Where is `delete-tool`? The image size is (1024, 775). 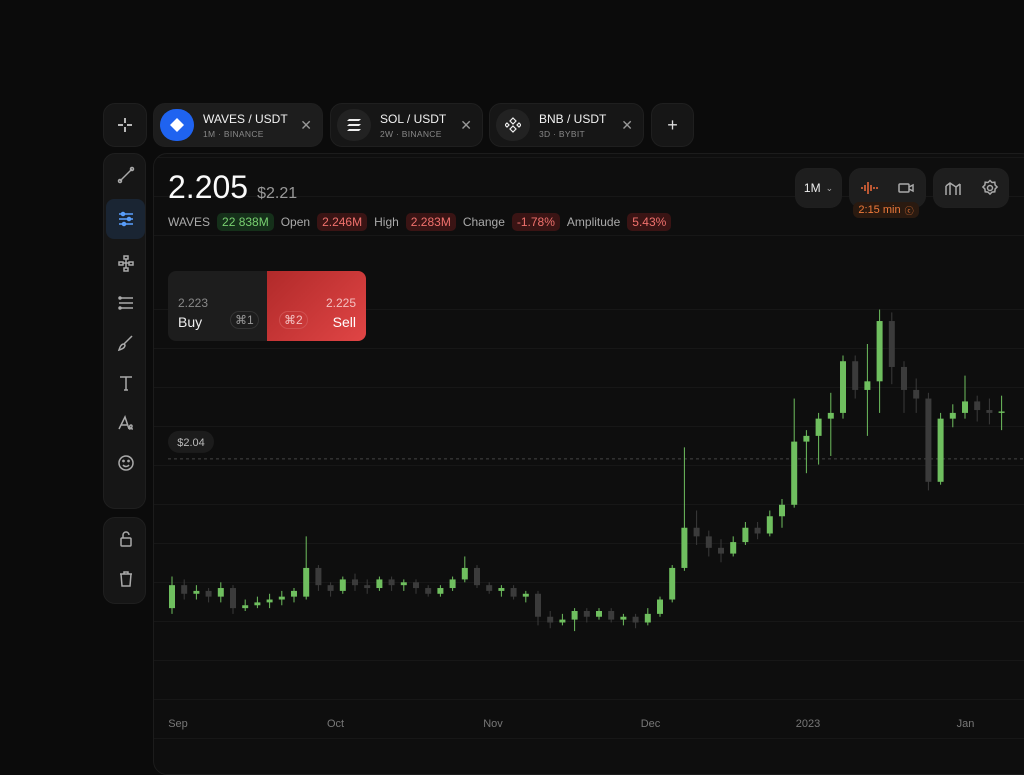 delete-tool is located at coordinates (125, 579).